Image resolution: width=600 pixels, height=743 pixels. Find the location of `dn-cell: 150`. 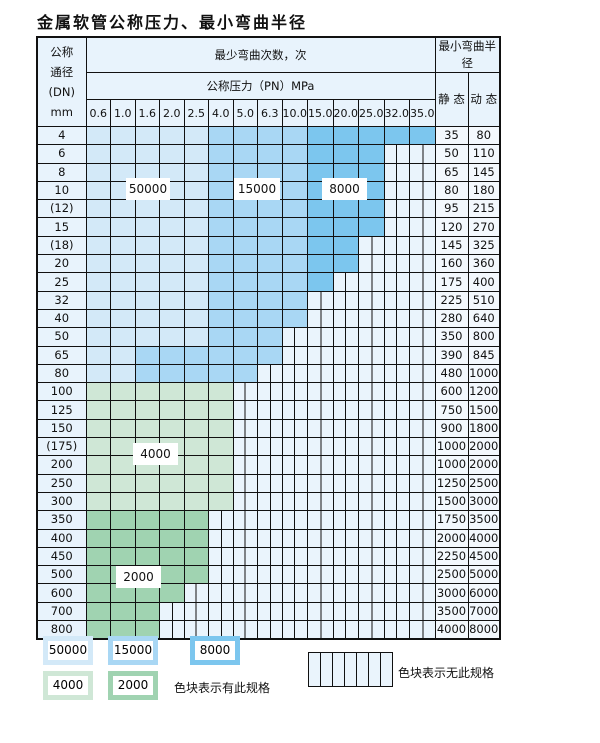

dn-cell: 150 is located at coordinates (61, 428).